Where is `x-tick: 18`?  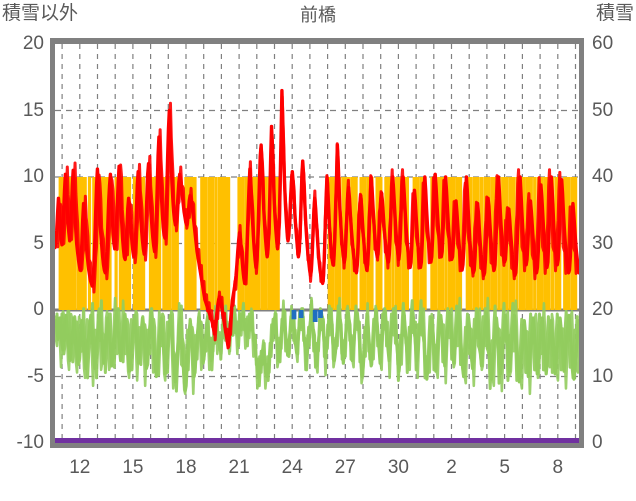
x-tick: 18 is located at coordinates (186, 467).